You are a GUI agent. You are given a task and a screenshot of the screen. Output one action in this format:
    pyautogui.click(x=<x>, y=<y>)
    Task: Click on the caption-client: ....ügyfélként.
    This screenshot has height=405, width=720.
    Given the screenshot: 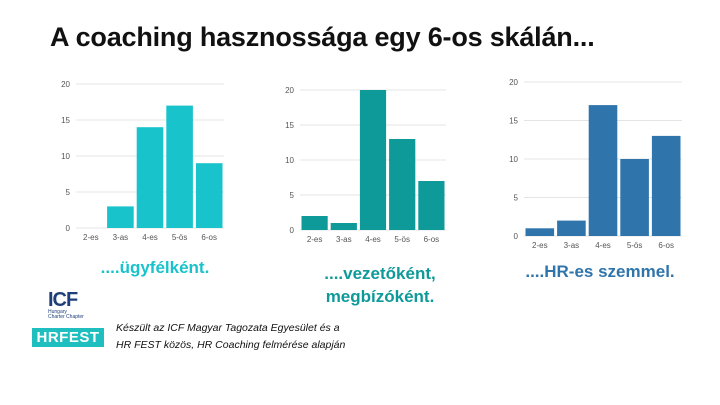 What is the action you would take?
    pyautogui.click(x=155, y=267)
    